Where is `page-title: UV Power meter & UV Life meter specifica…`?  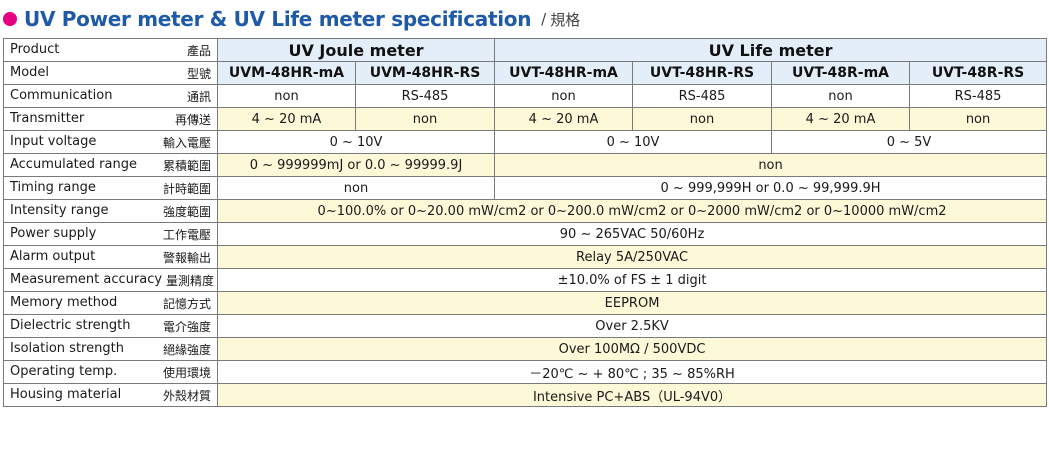
page-title: UV Power meter & UV Life meter specifica… is located at coordinates (278, 19).